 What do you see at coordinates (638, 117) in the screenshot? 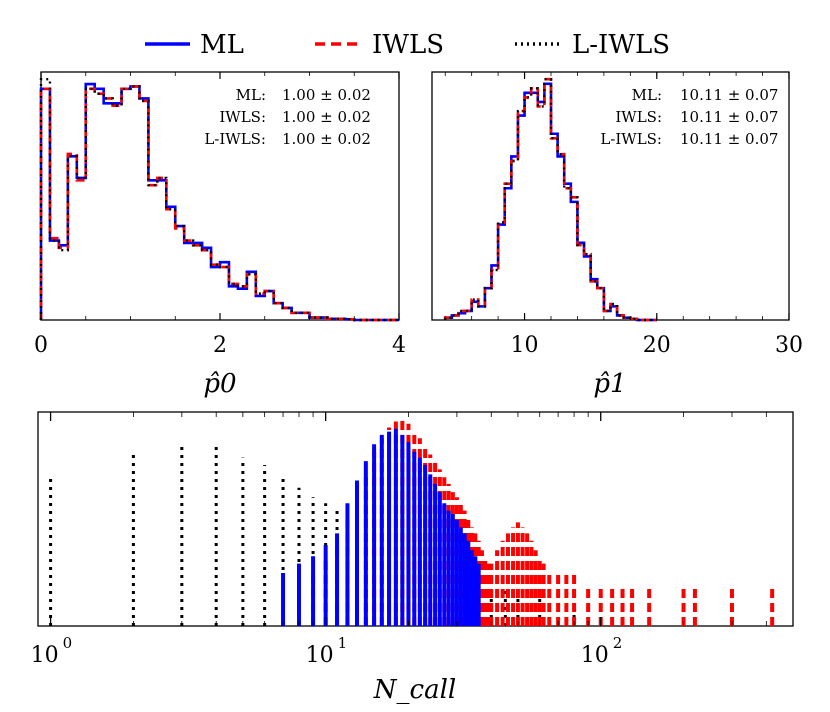
I see `panel-p1-stat-label-iwls: IWLS:` at bounding box center [638, 117].